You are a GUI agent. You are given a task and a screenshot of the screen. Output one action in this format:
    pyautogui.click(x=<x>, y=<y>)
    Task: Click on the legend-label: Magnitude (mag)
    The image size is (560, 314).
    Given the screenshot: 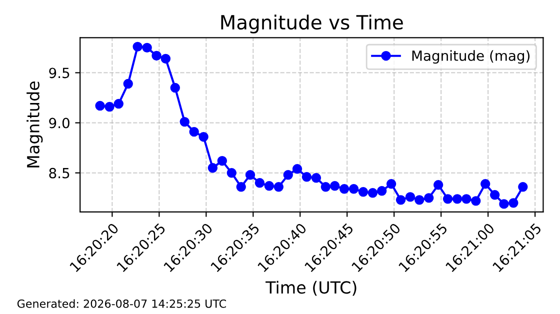 What is the action you would take?
    pyautogui.click(x=471, y=57)
    